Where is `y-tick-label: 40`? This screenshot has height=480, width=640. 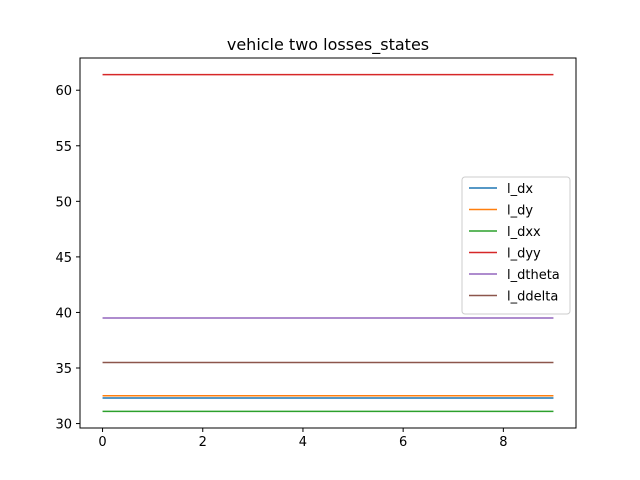 y-tick-label: 40 is located at coordinates (63, 313).